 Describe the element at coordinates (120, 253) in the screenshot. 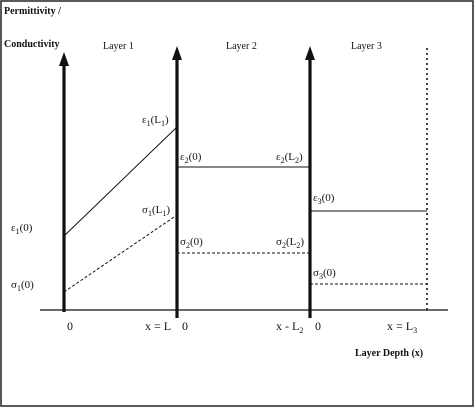

I see `sigma-layer1-line` at that location.